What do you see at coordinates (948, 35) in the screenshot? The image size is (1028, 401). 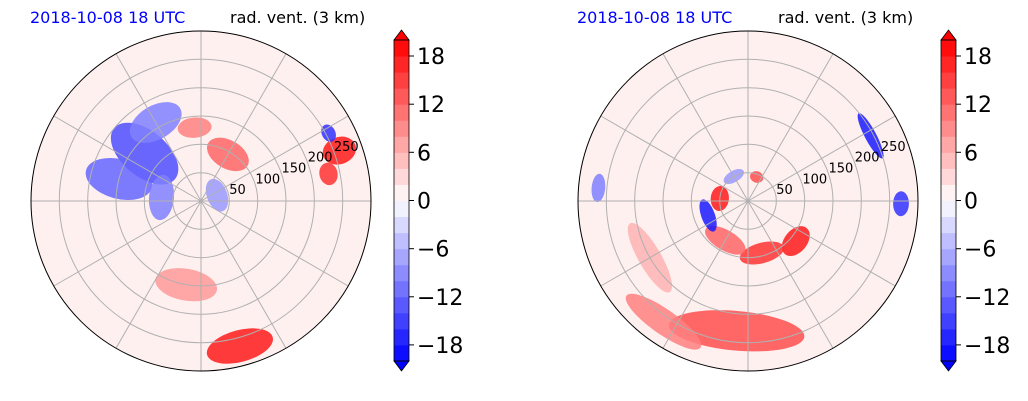 I see `colorbar-extend-max` at bounding box center [948, 35].